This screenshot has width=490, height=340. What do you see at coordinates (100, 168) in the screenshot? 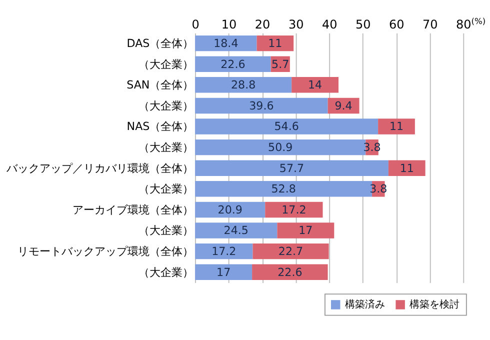
I see `y-tick-label: バックアップ／リカバリ環境（全体）` at bounding box center [100, 168].